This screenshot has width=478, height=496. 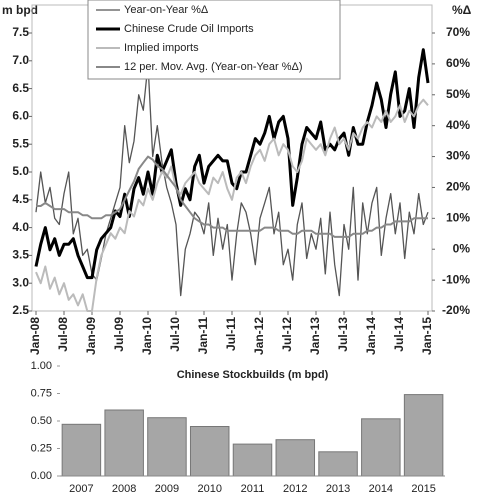 What do you see at coordinates (343, 334) in the screenshot?
I see `x-tick-label: Jul-13` at bounding box center [343, 334].